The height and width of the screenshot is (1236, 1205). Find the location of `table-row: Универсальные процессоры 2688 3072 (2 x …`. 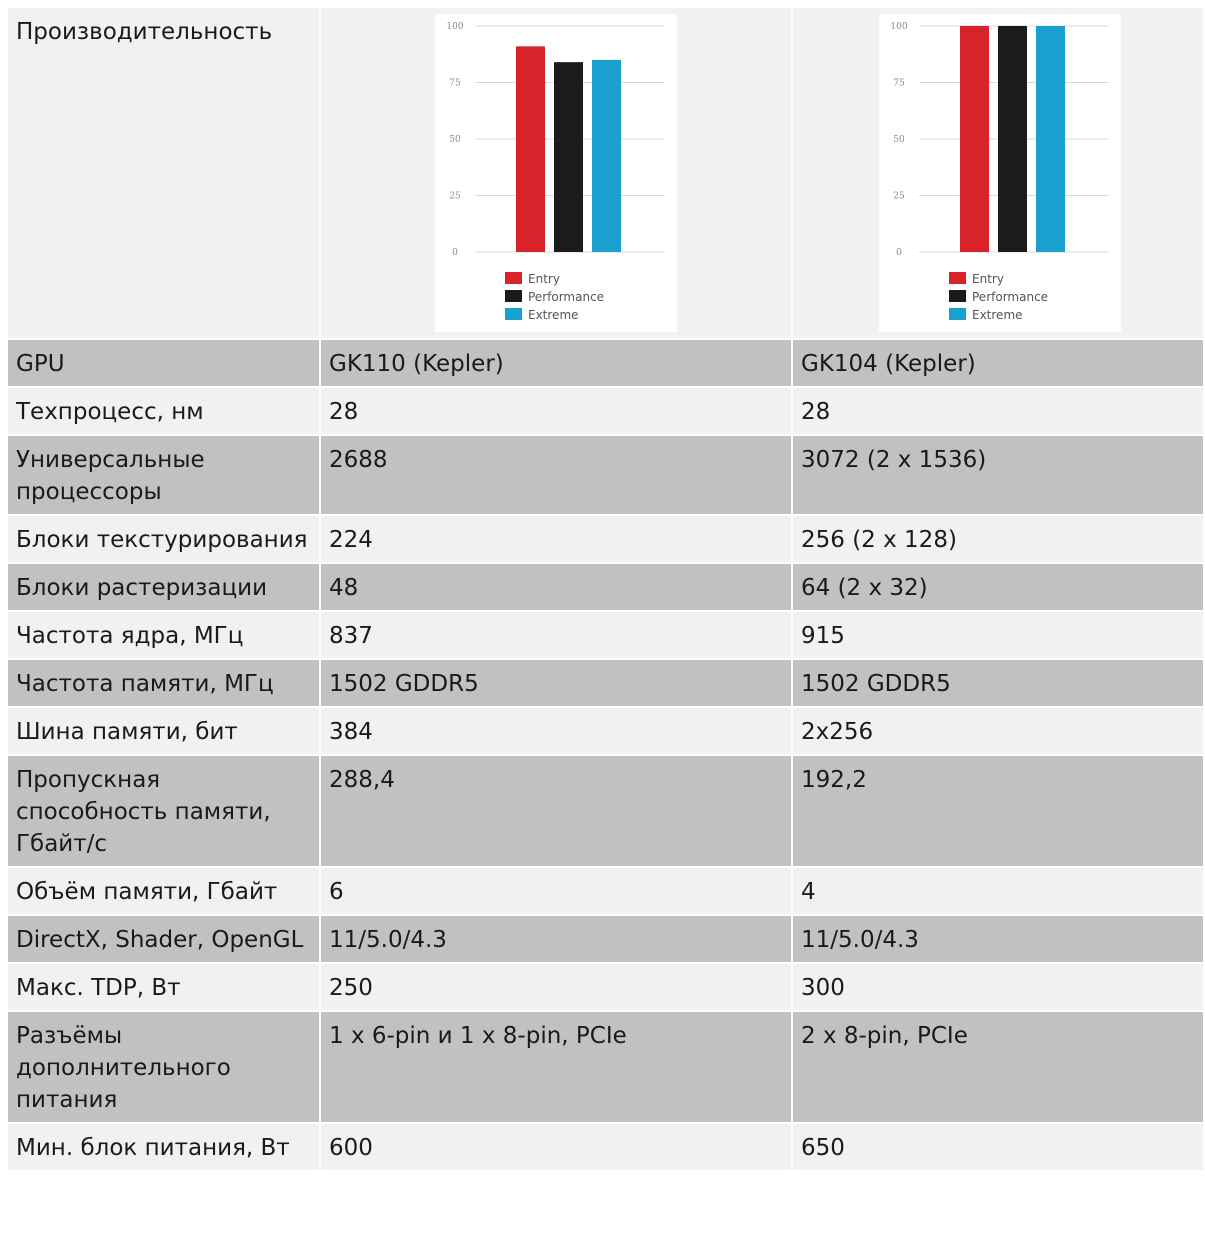

table-row: Универсальные процессоры 2688 3072 (2 x … is located at coordinates (606, 476).